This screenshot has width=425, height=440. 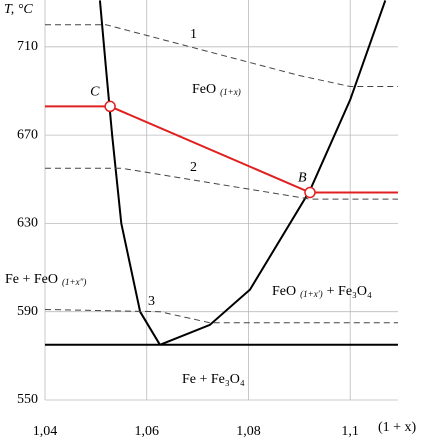 I want to click on region-after: + Fe₃O₄, so click(x=349, y=291).